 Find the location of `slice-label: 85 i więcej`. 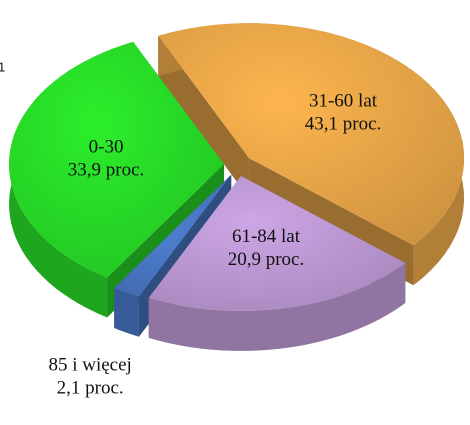

slice-label: 85 i więcej is located at coordinates (89, 364).